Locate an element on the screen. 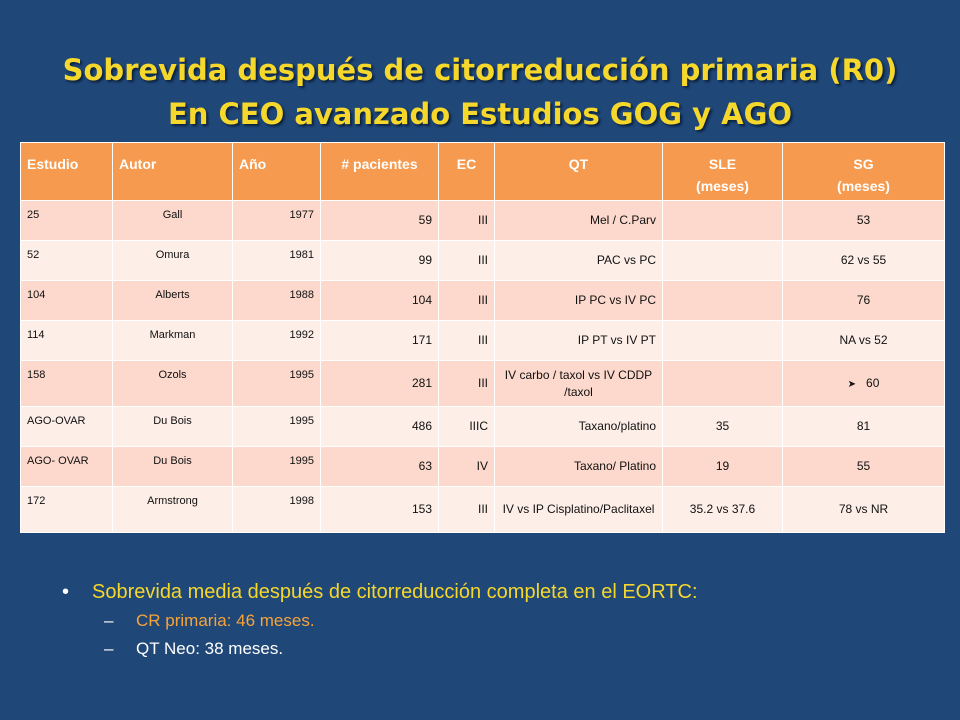 Image resolution: width=960 pixels, height=720 pixels. header-anio: Año is located at coordinates (276, 171).